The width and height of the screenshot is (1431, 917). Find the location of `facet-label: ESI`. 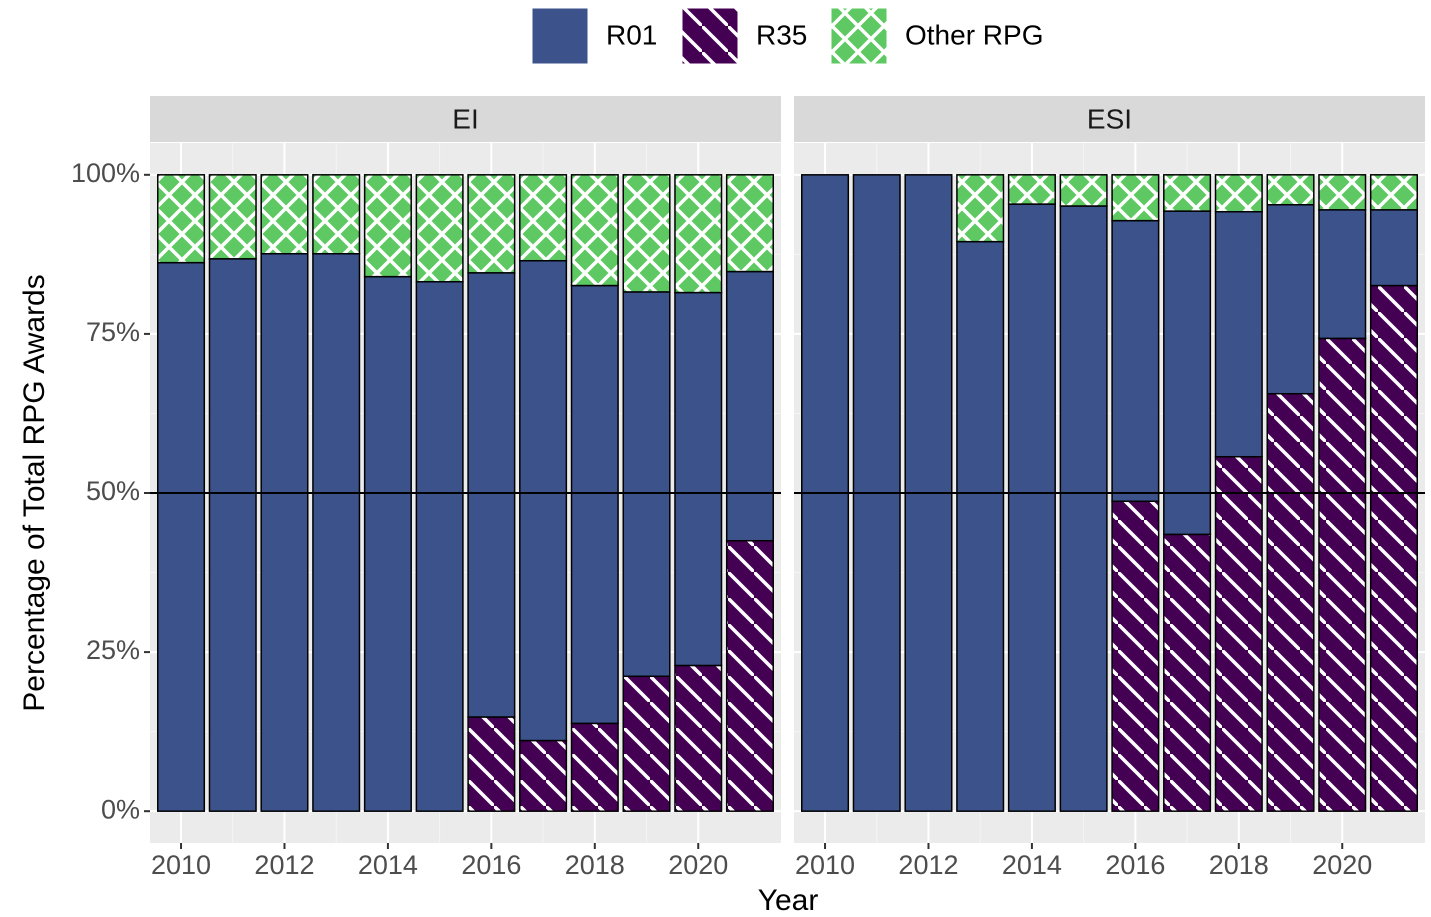

facet-label: ESI is located at coordinates (1109, 118).